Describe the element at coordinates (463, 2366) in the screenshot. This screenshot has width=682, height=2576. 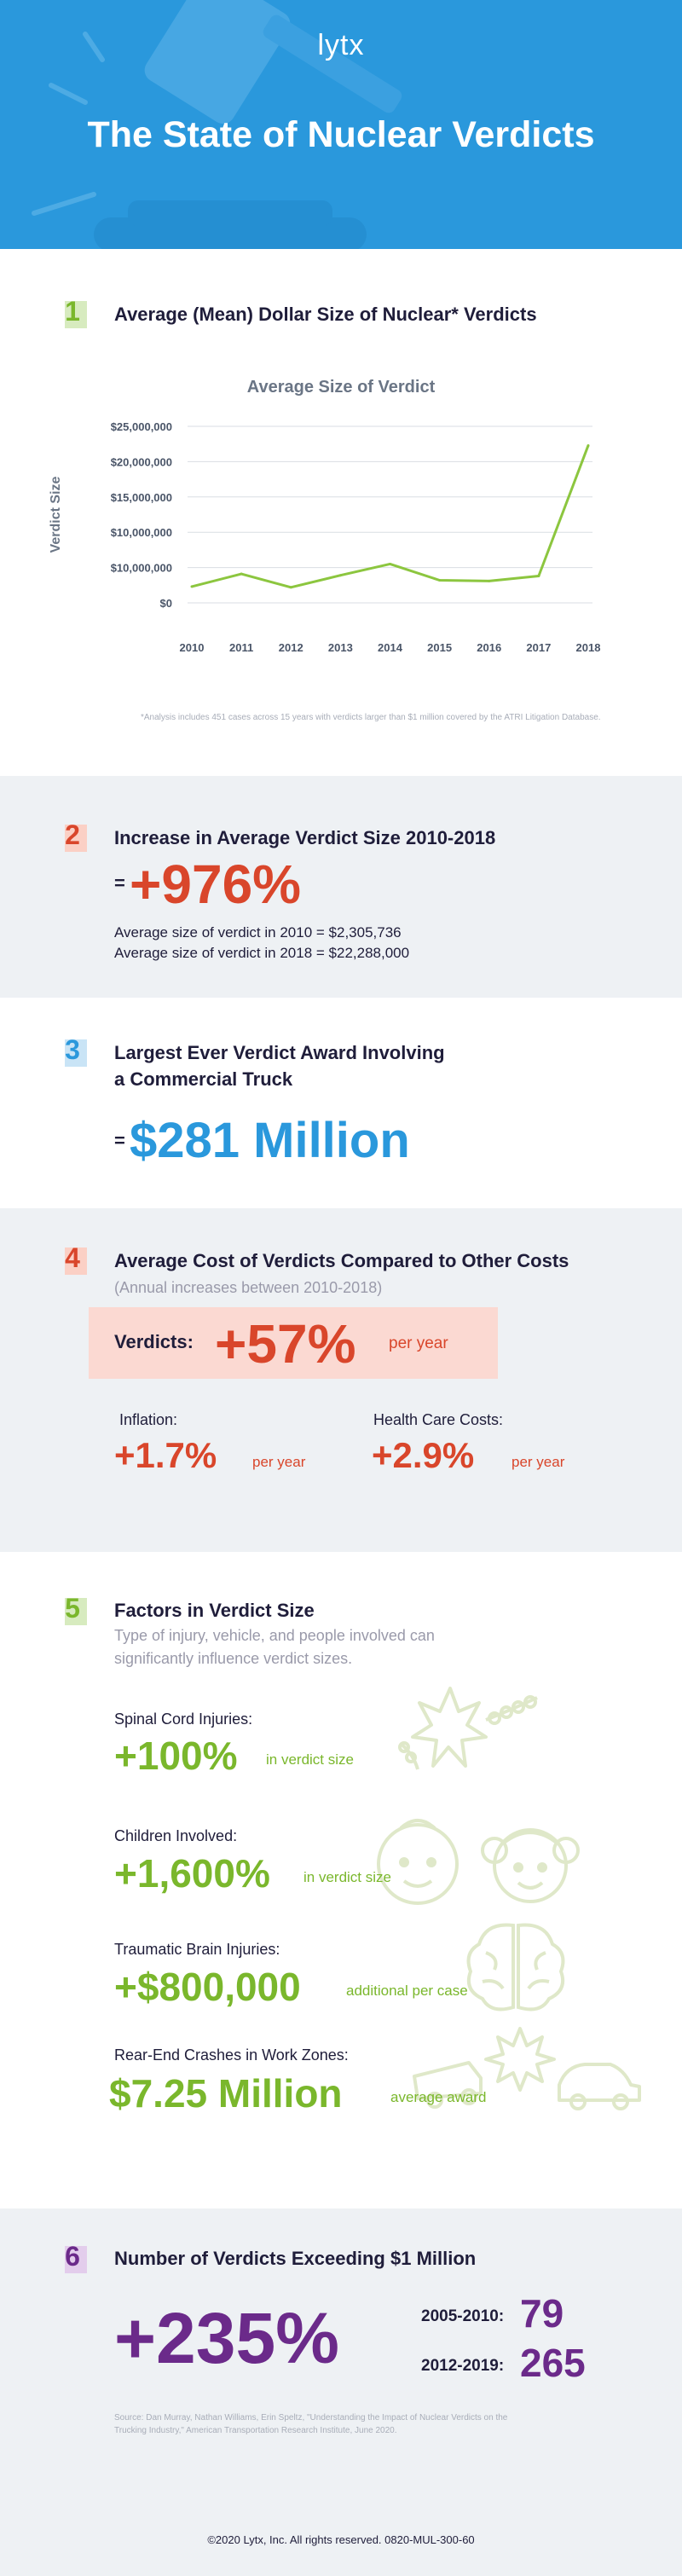
I see `period-2012-2019-label: 2012-2019:` at that location.